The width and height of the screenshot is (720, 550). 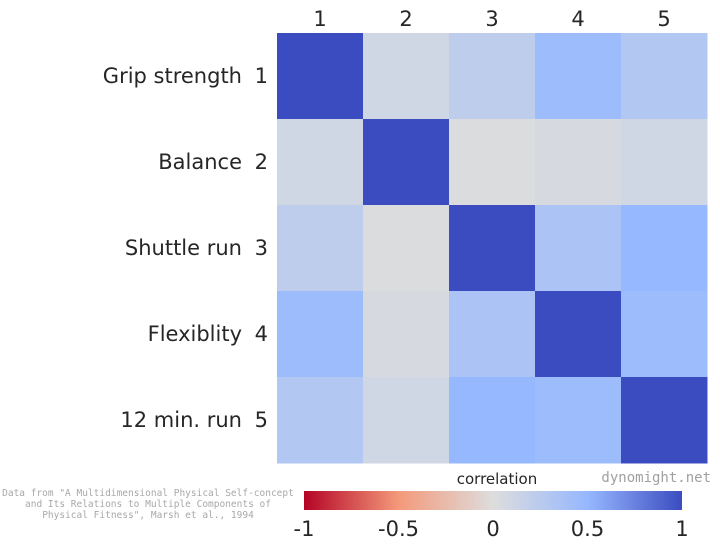 What do you see at coordinates (493, 500) in the screenshot?
I see `colorbar` at bounding box center [493, 500].